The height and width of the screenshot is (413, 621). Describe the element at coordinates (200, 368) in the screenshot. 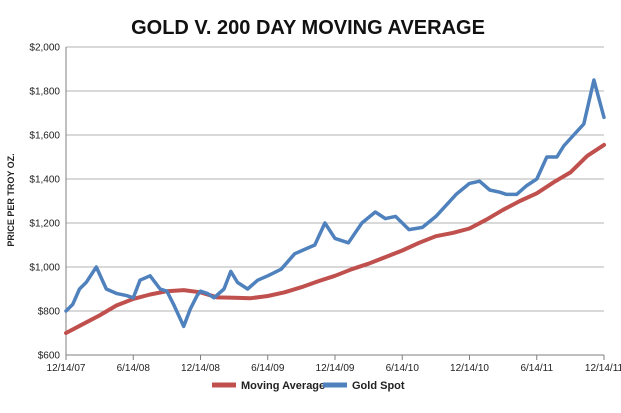

I see `x-tick-label: 12/14/08` at that location.